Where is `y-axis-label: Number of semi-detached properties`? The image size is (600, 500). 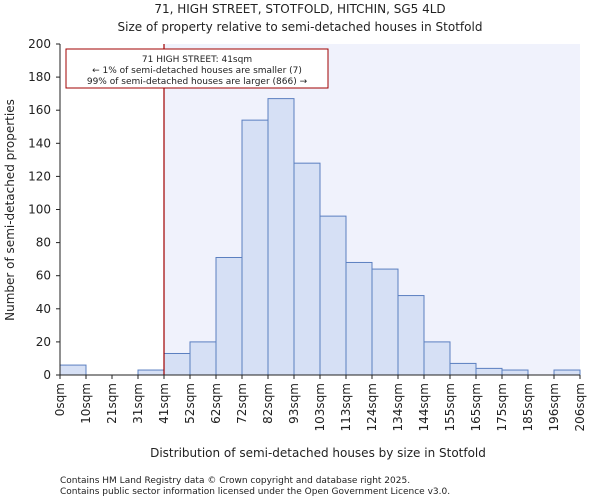
y-axis-label: Number of semi-detached properties is located at coordinates (10, 210).